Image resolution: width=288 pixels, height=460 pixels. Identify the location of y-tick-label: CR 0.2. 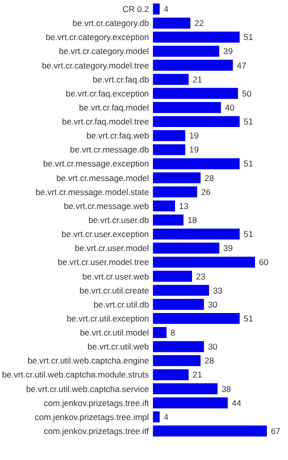
(136, 9).